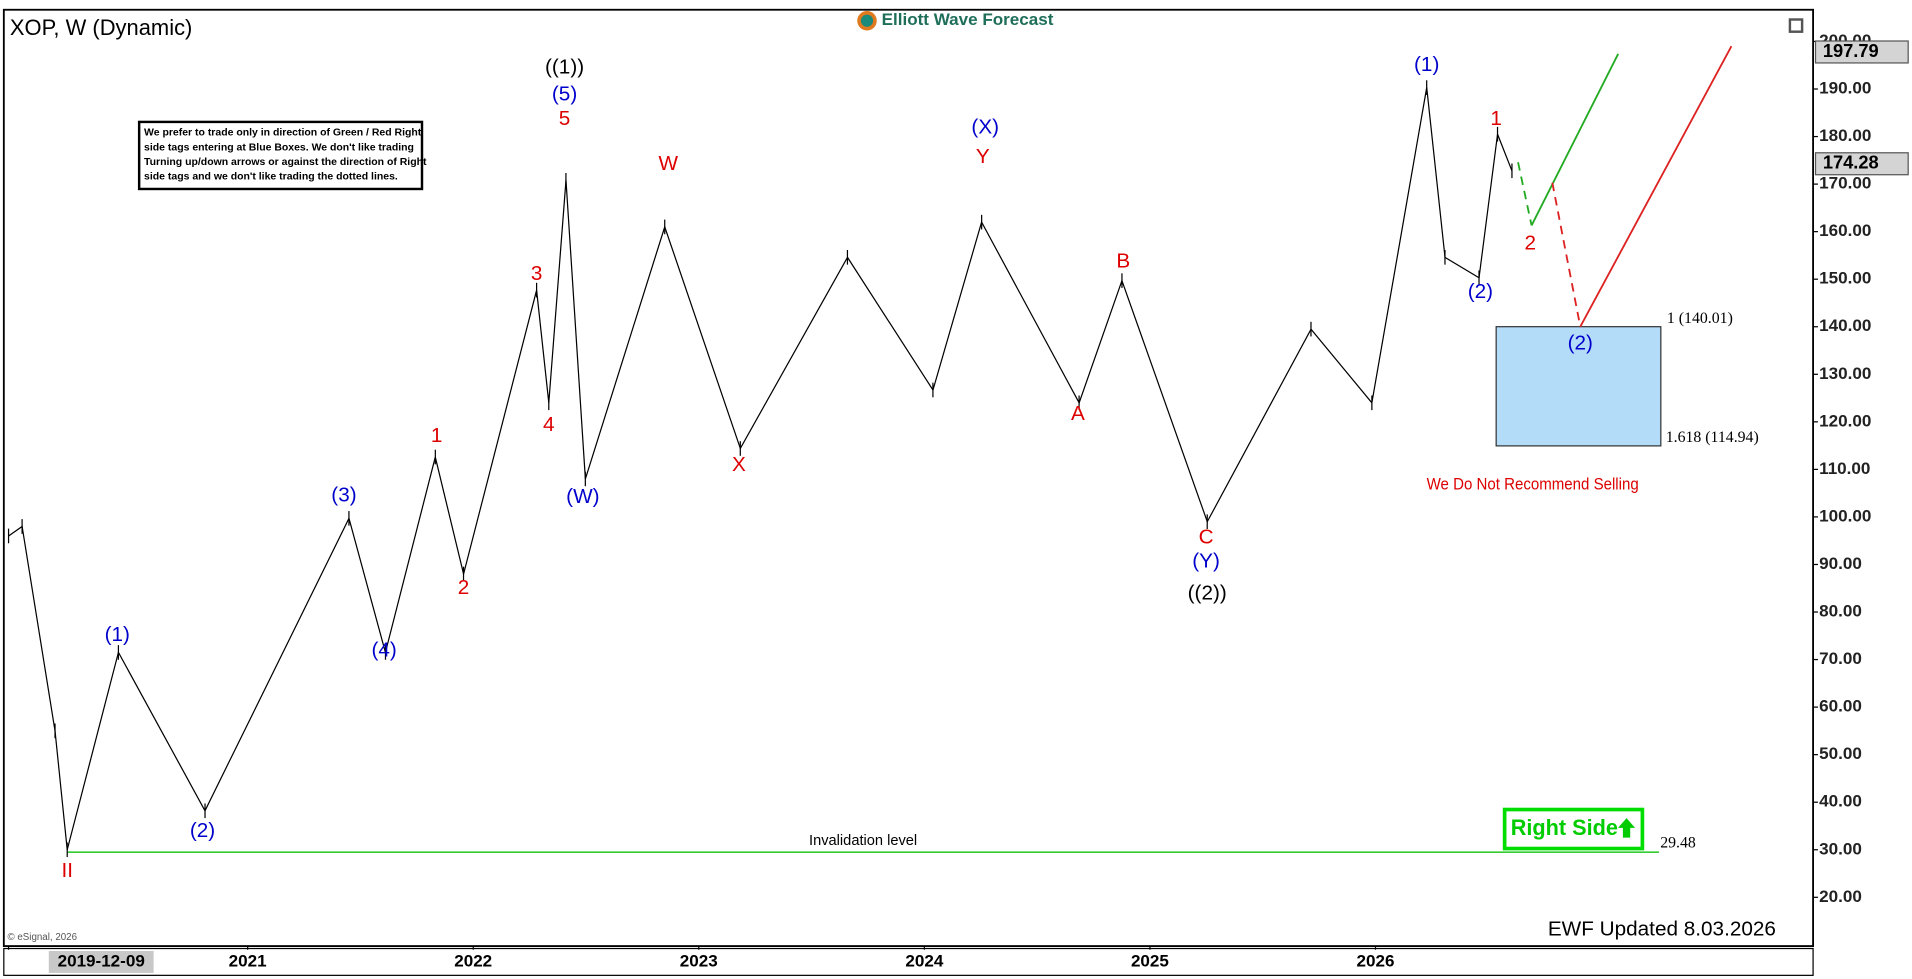  What do you see at coordinates (549, 424) in the screenshot?
I see `wave-label: 4` at bounding box center [549, 424].